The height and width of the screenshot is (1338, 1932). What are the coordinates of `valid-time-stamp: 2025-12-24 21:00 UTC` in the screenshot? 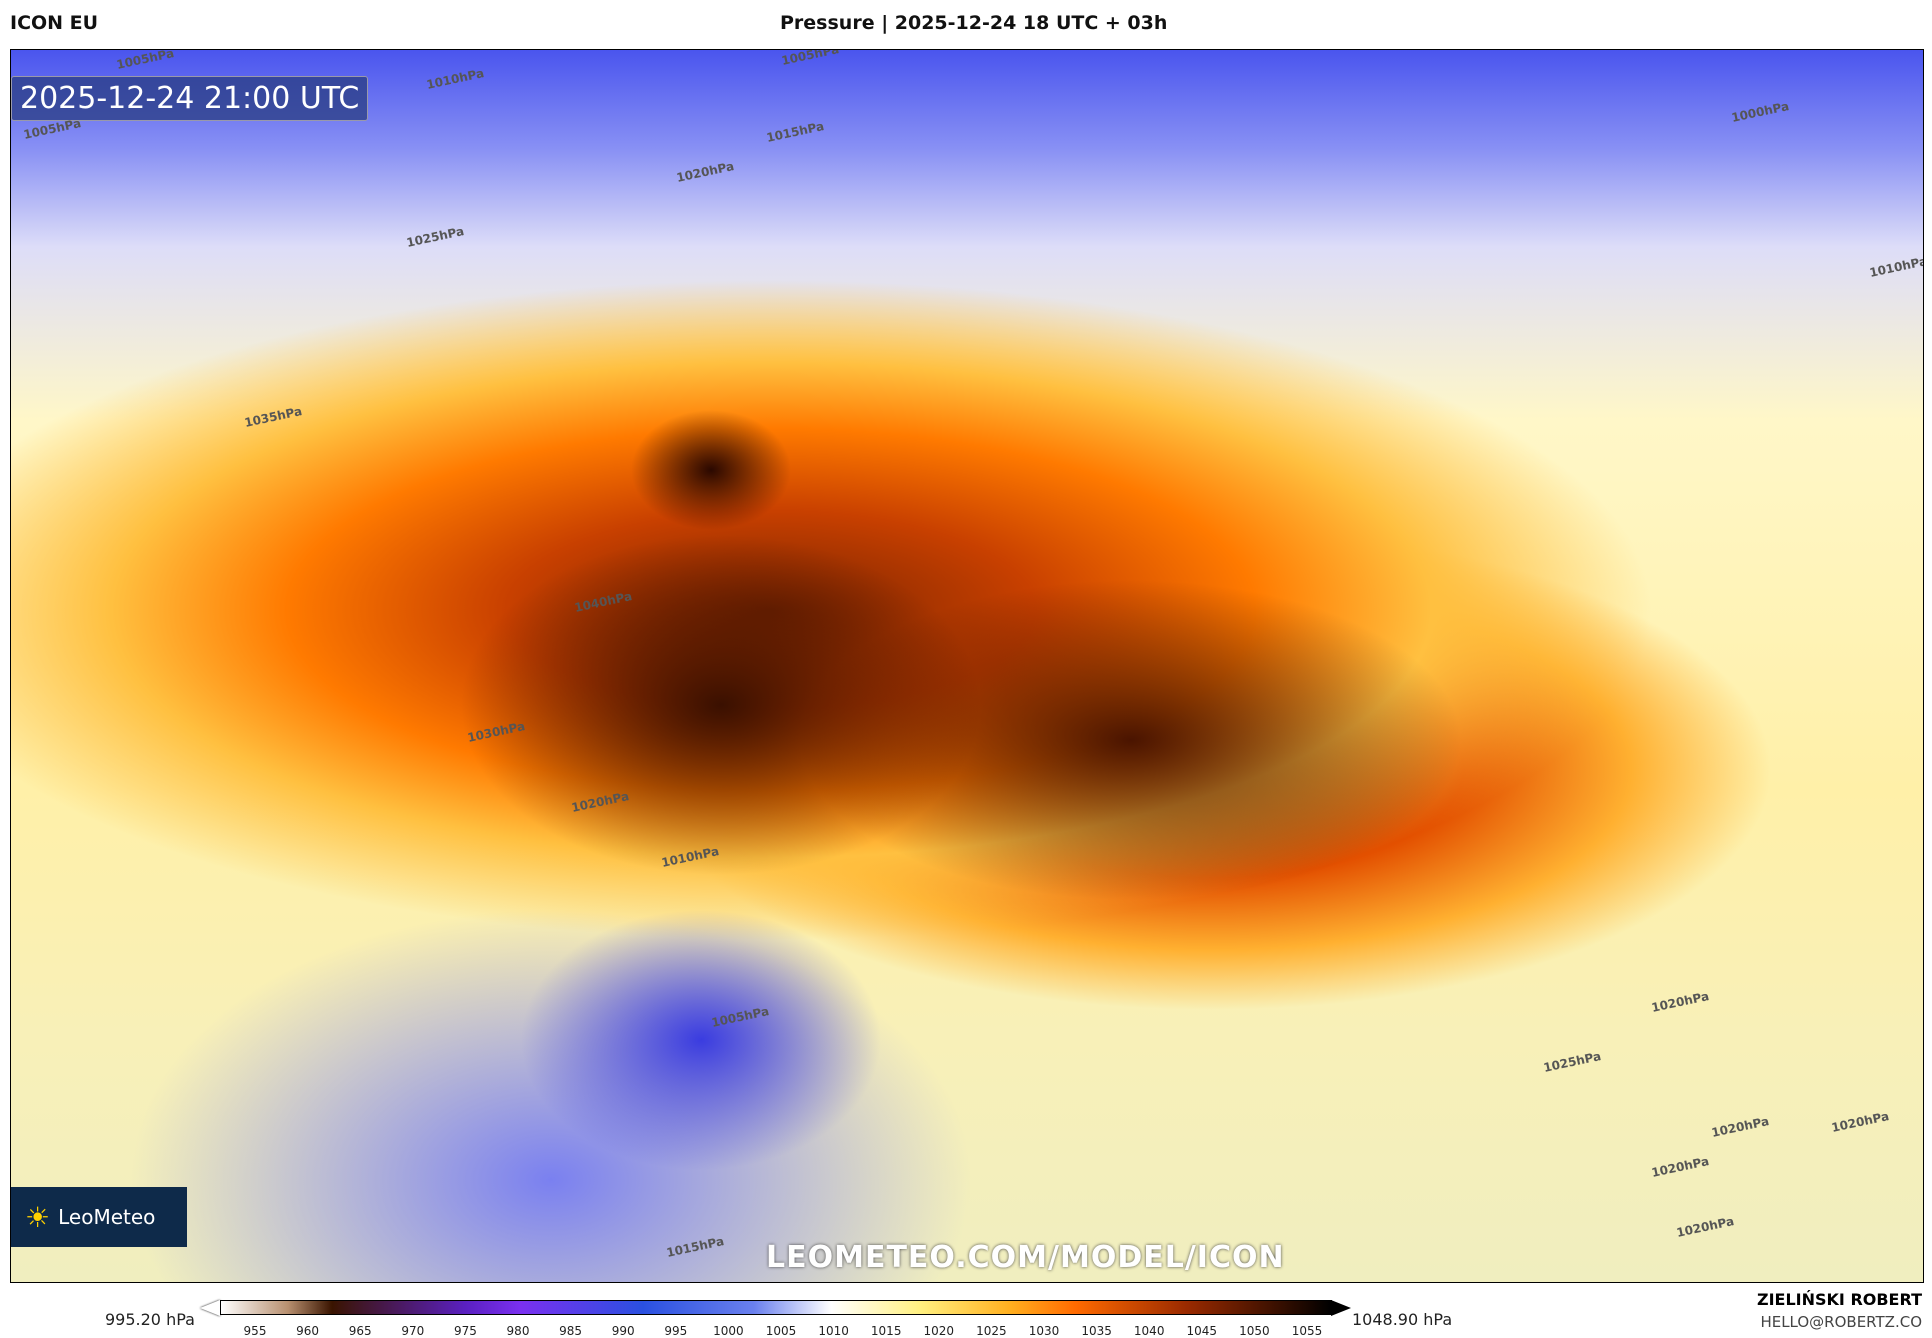 It's located at (190, 98).